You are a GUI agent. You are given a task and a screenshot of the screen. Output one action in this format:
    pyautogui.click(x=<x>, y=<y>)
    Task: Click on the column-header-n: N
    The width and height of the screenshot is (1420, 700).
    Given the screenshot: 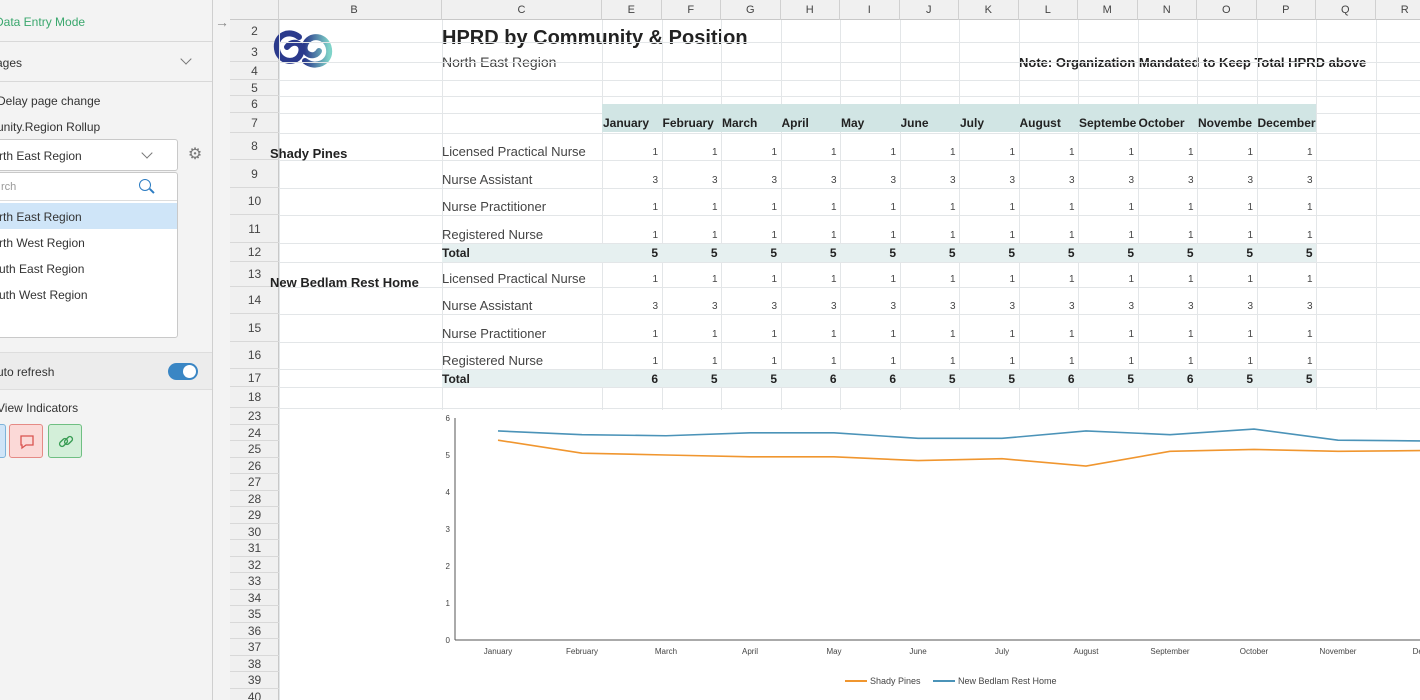 What is the action you would take?
    pyautogui.click(x=1167, y=10)
    